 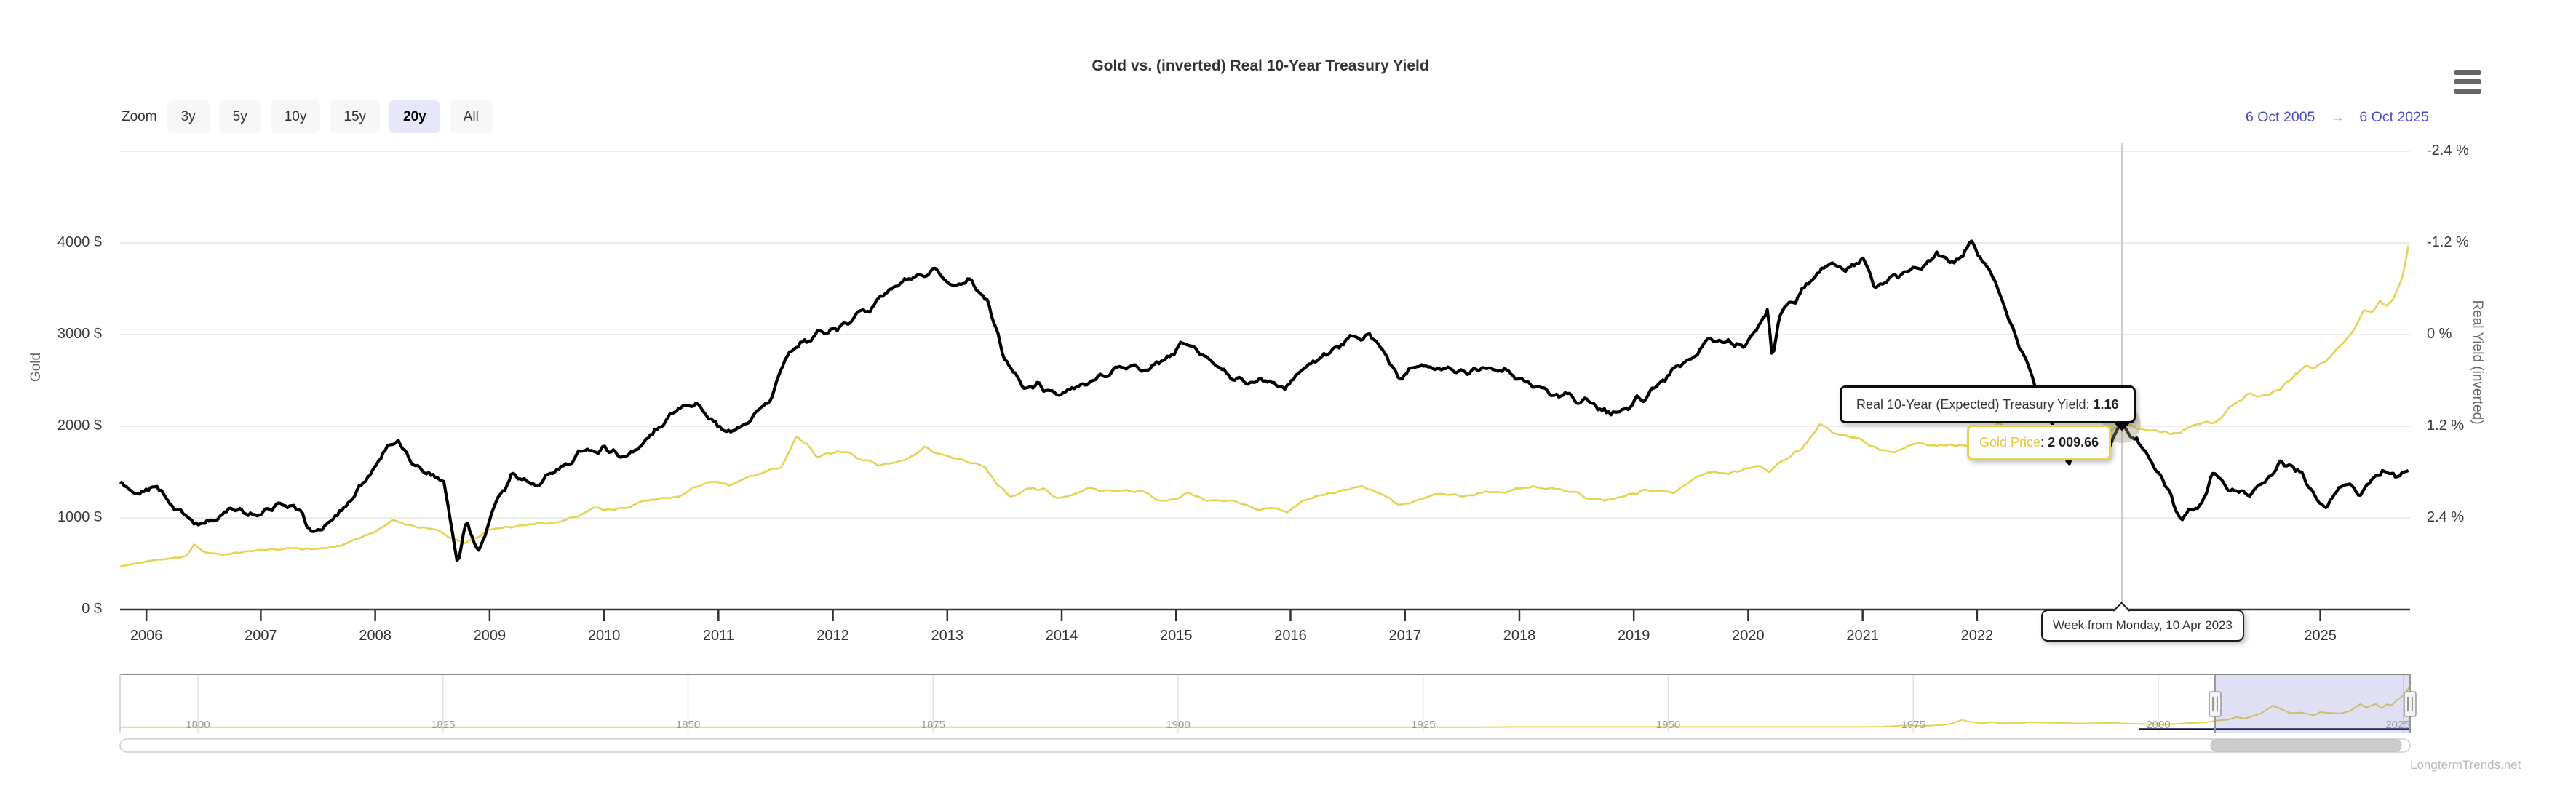 I want to click on navigator-tick-label: 1800, so click(x=198, y=725).